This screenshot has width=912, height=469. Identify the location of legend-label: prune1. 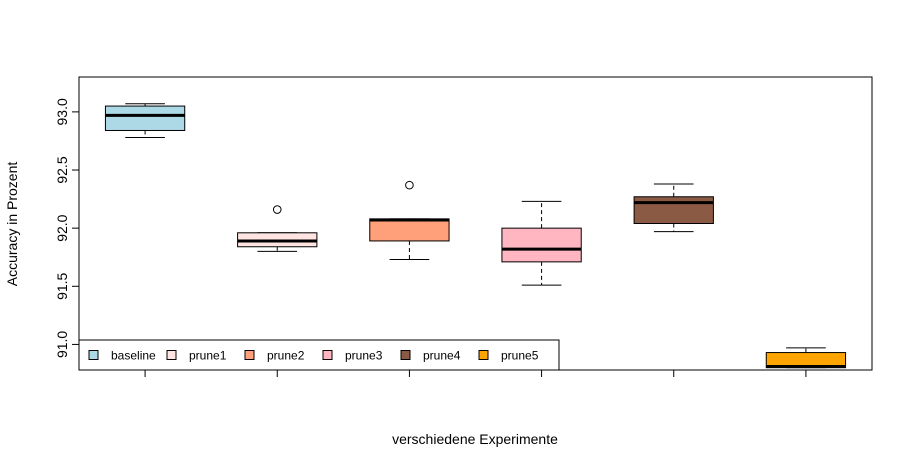
(208, 356).